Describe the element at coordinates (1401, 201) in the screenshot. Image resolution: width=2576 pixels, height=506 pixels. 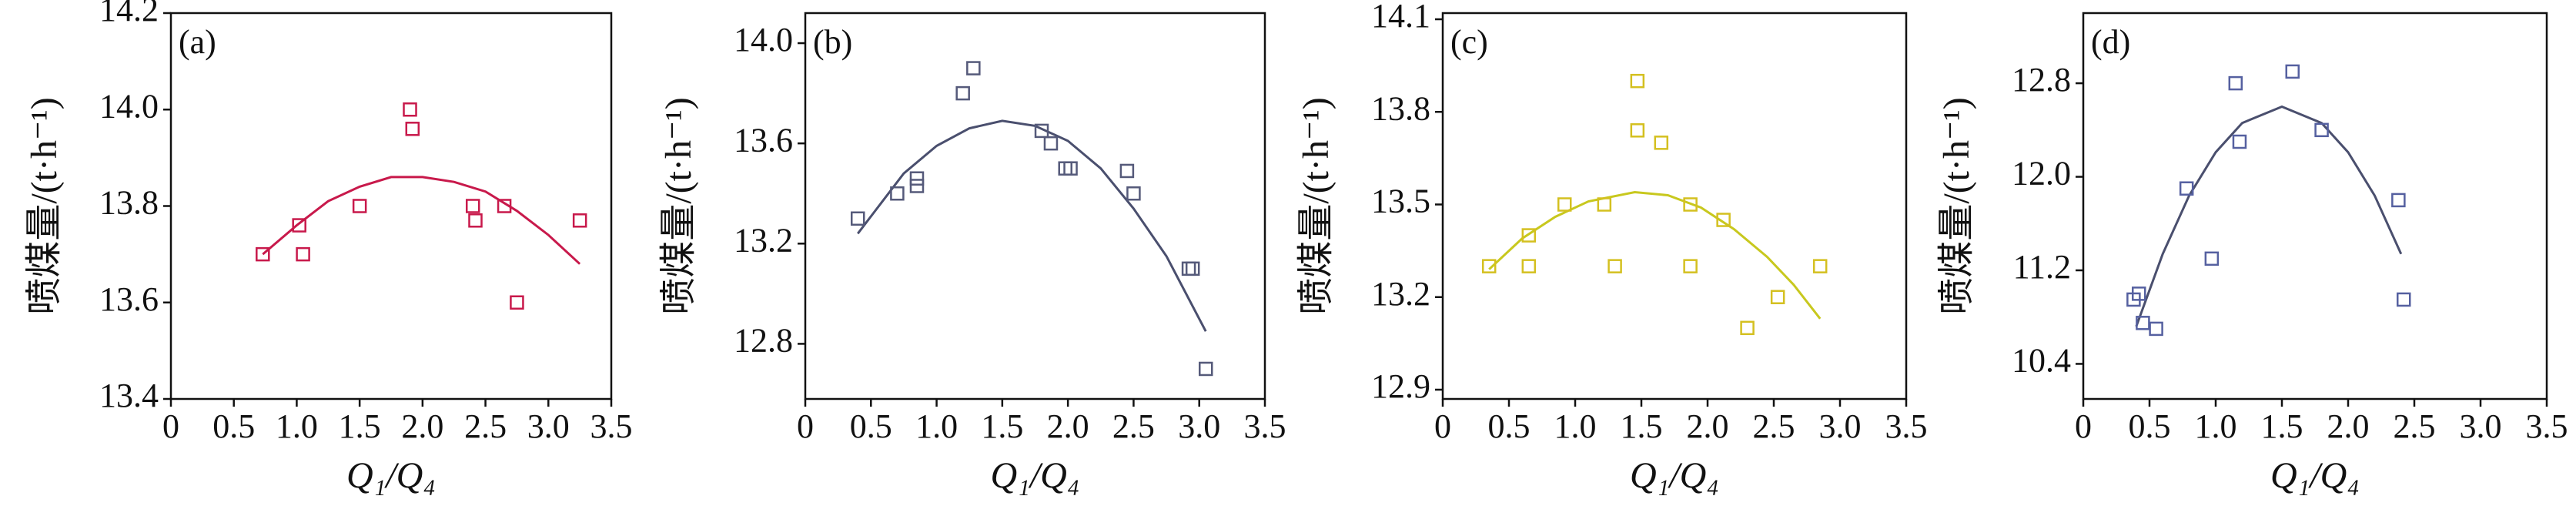
I see `y-tick-label: 13.5` at that location.